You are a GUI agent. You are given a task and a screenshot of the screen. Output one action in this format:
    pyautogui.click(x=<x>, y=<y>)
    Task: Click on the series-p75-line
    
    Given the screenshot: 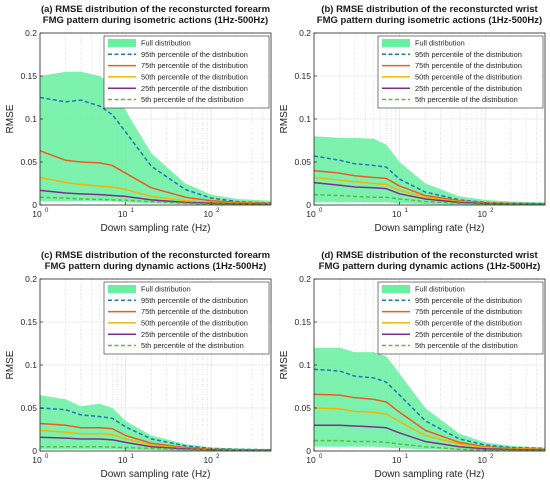 What is the action you would take?
    pyautogui.click(x=155, y=177)
    